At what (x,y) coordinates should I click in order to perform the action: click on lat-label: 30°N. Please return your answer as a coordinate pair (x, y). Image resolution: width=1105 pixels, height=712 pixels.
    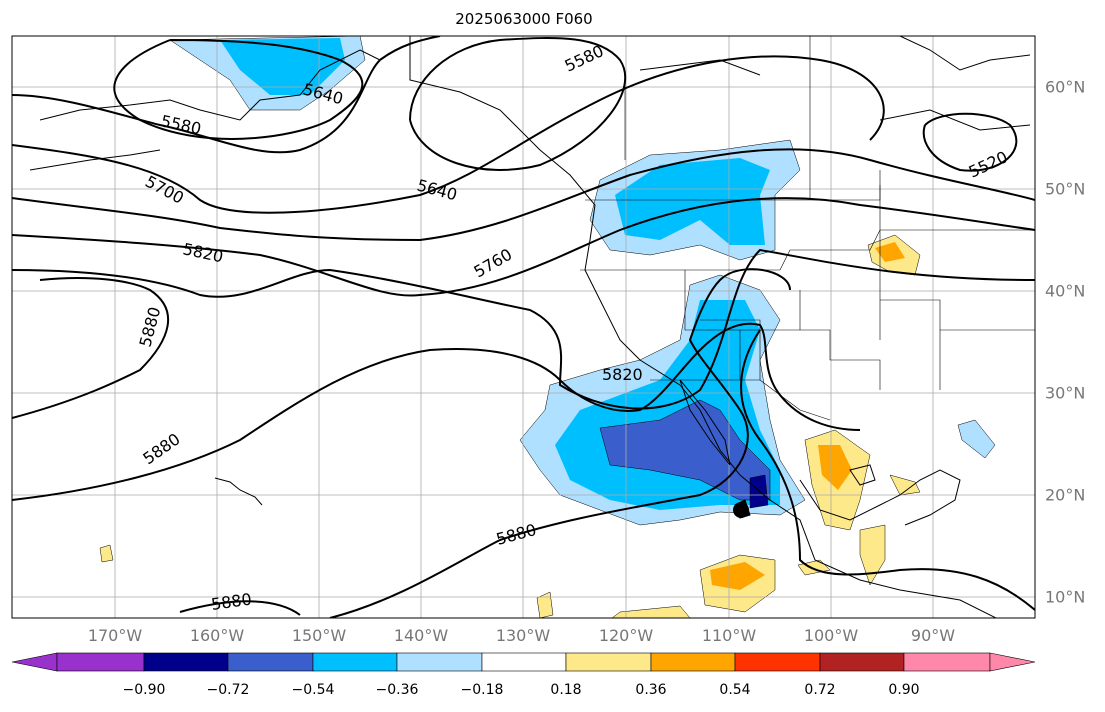
    Looking at the image, I should click on (1065, 393).